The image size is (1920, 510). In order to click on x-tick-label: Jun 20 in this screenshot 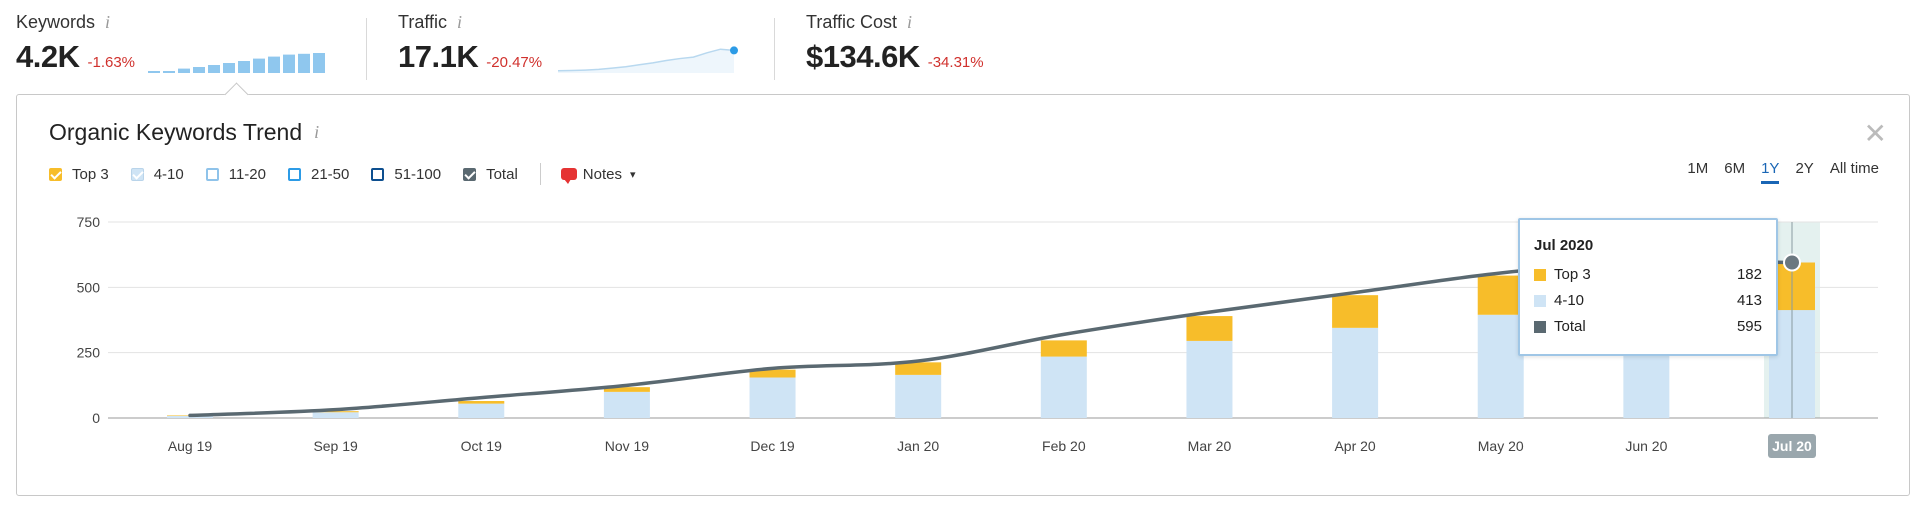, I will do `click(1646, 446)`.